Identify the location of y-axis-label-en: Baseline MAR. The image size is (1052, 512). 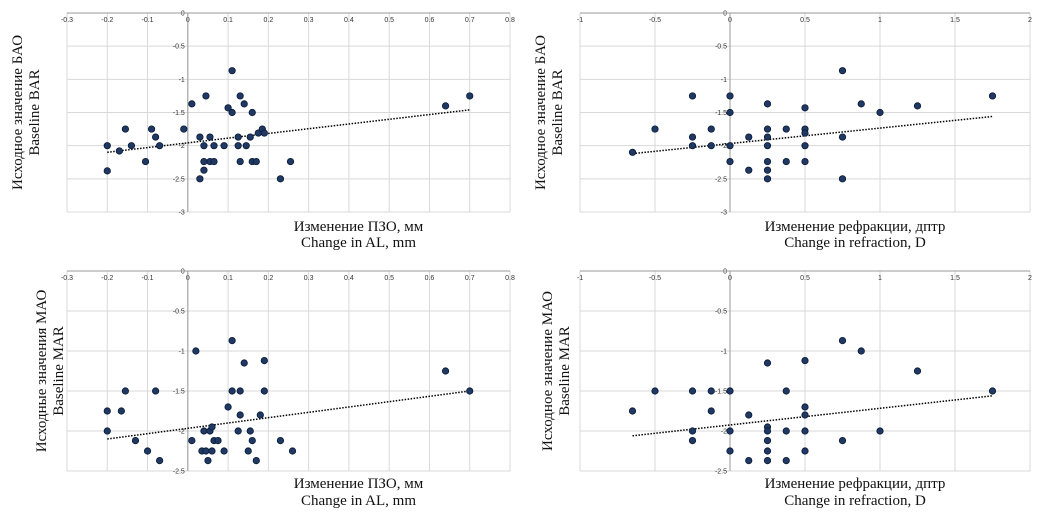
(59, 371).